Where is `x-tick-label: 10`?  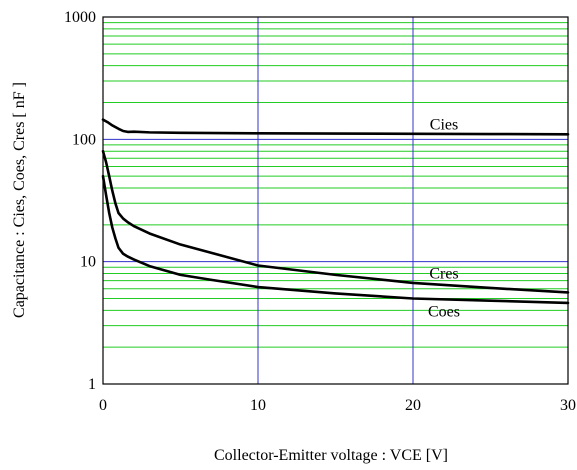 x-tick-label: 10 is located at coordinates (258, 405).